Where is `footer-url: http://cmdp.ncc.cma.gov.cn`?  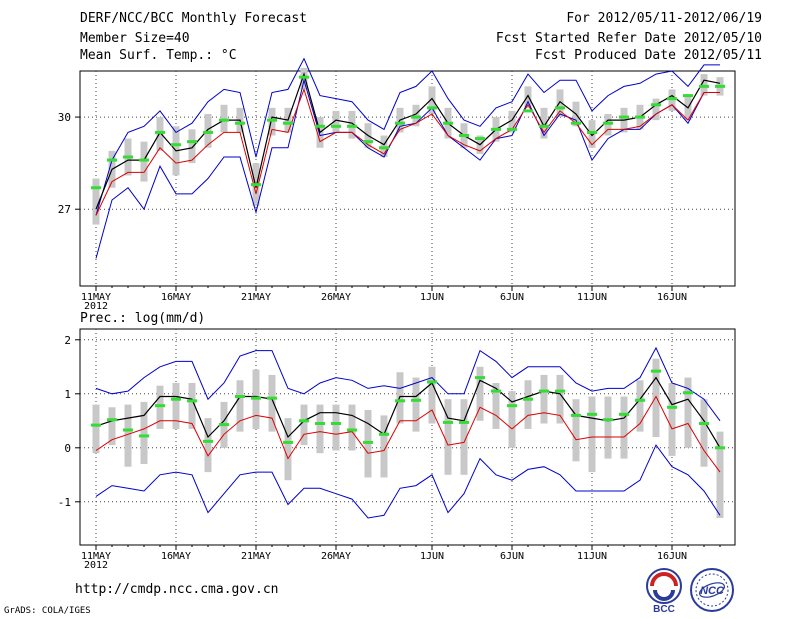 footer-url: http://cmdp.ncc.cma.gov.cn is located at coordinates (177, 589).